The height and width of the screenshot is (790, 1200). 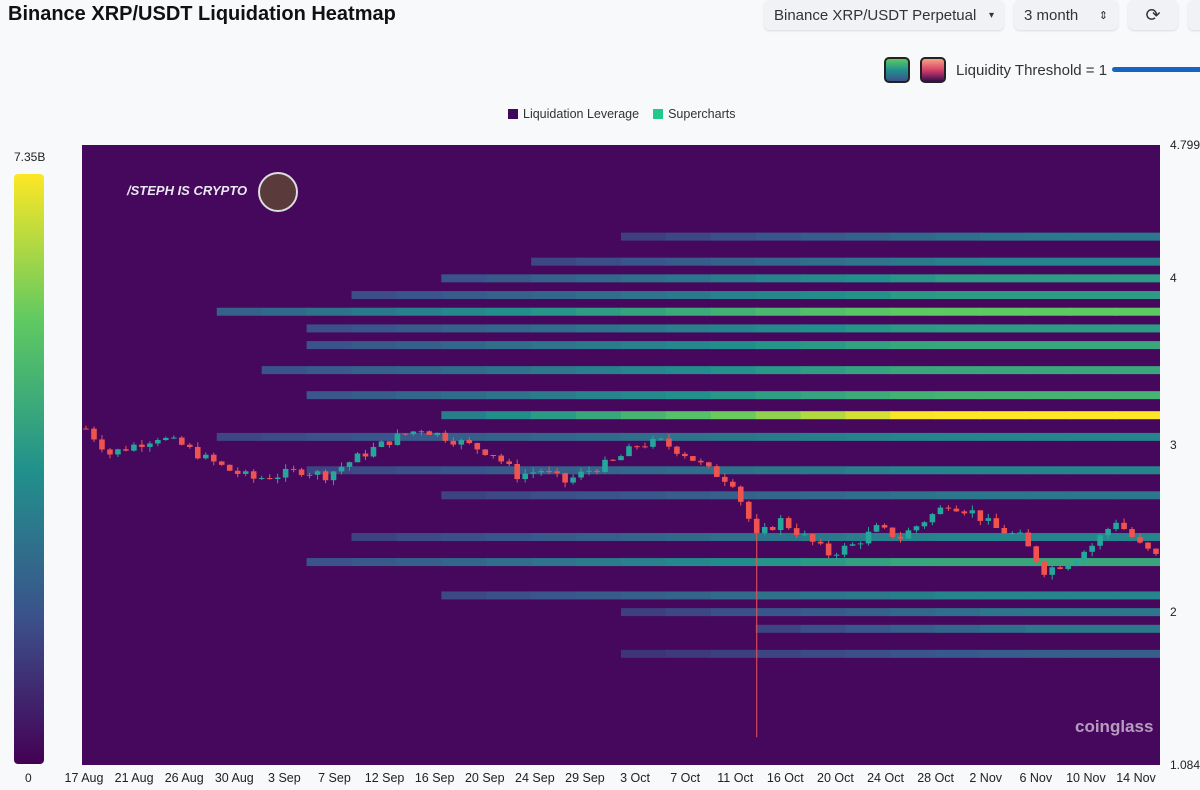 I want to click on author-avatar, so click(x=278, y=192).